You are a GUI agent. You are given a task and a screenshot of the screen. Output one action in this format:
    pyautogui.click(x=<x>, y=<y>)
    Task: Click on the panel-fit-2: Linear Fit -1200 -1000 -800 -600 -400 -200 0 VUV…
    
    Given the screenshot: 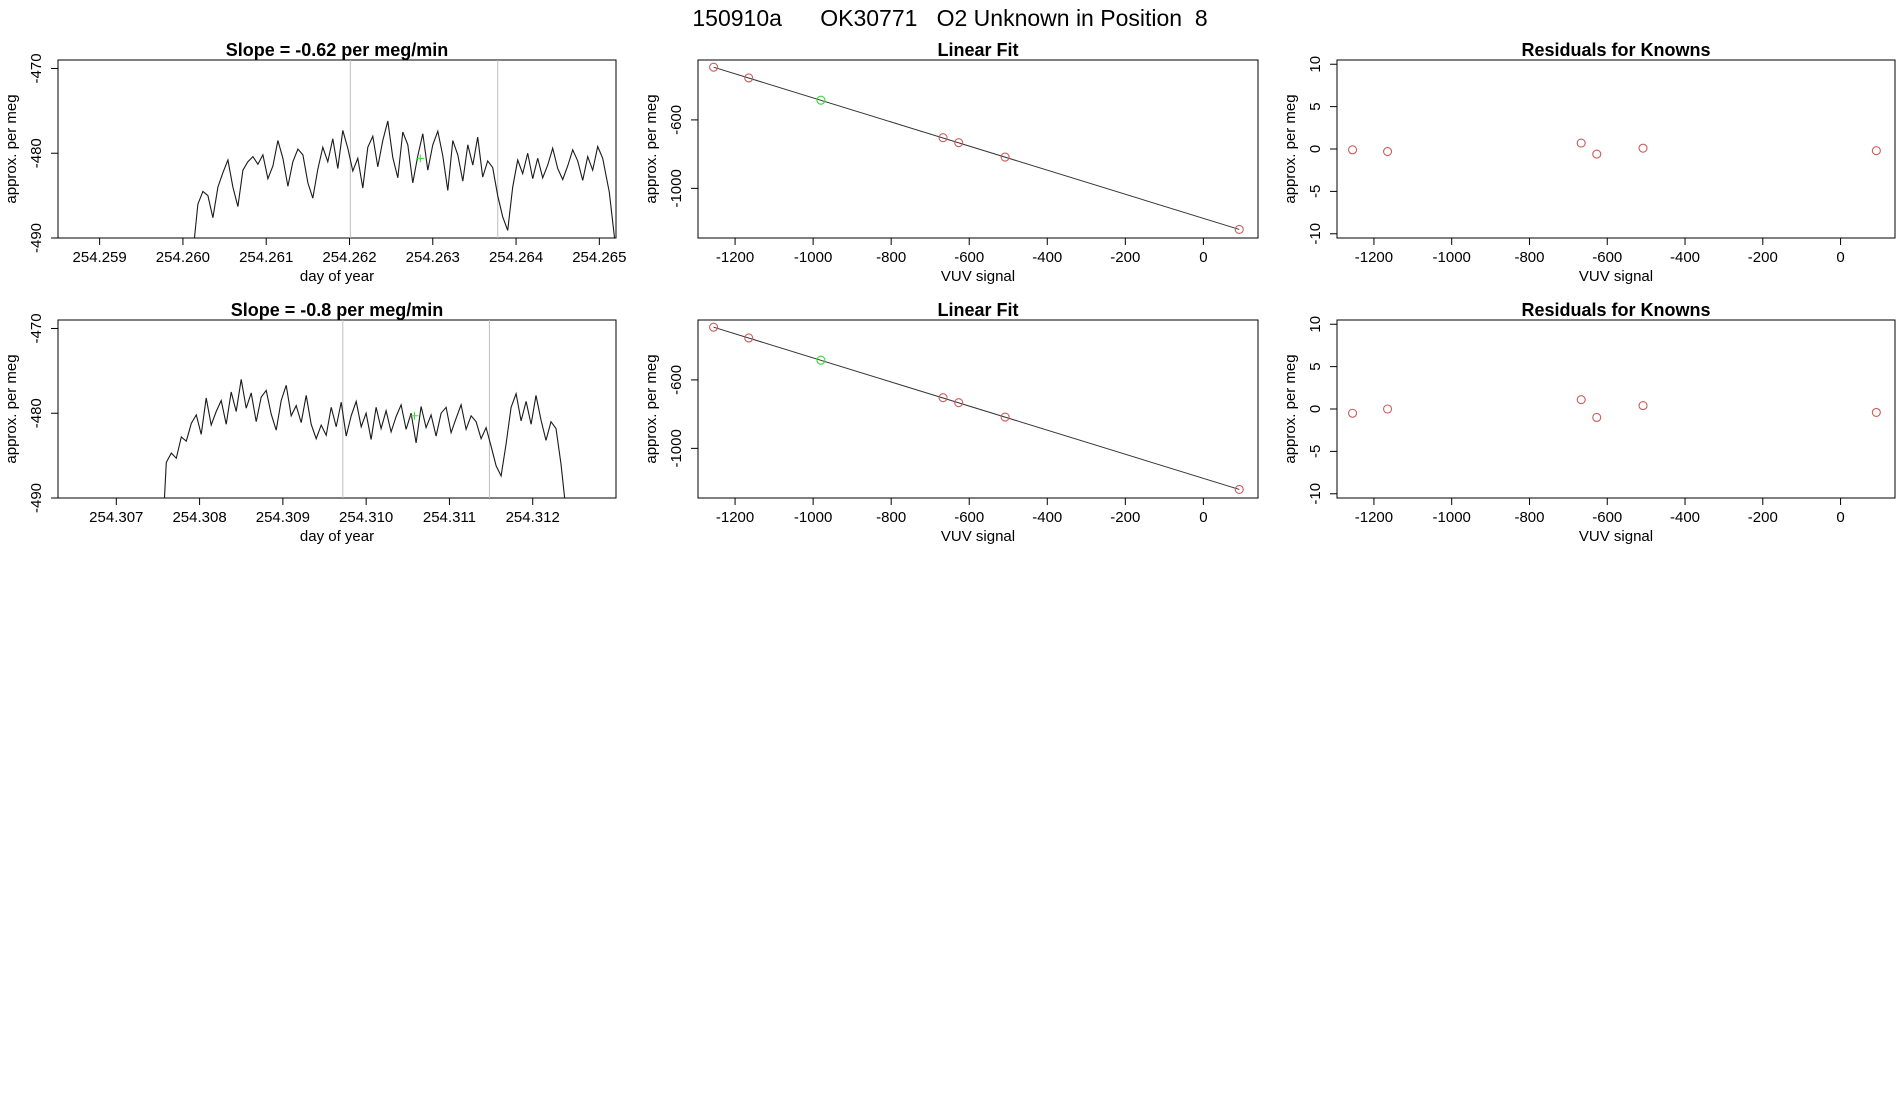 What is the action you would take?
    pyautogui.click(x=951, y=422)
    